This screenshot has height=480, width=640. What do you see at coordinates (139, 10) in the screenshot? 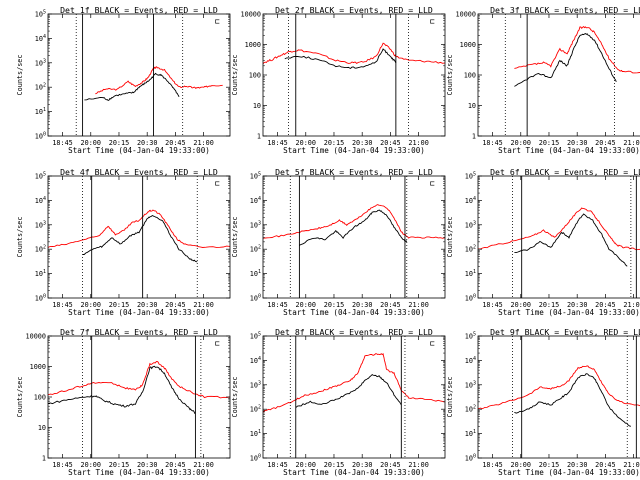
I see `chart-title: Det 1f BLACK = Events, RED = LLD` at bounding box center [139, 10].